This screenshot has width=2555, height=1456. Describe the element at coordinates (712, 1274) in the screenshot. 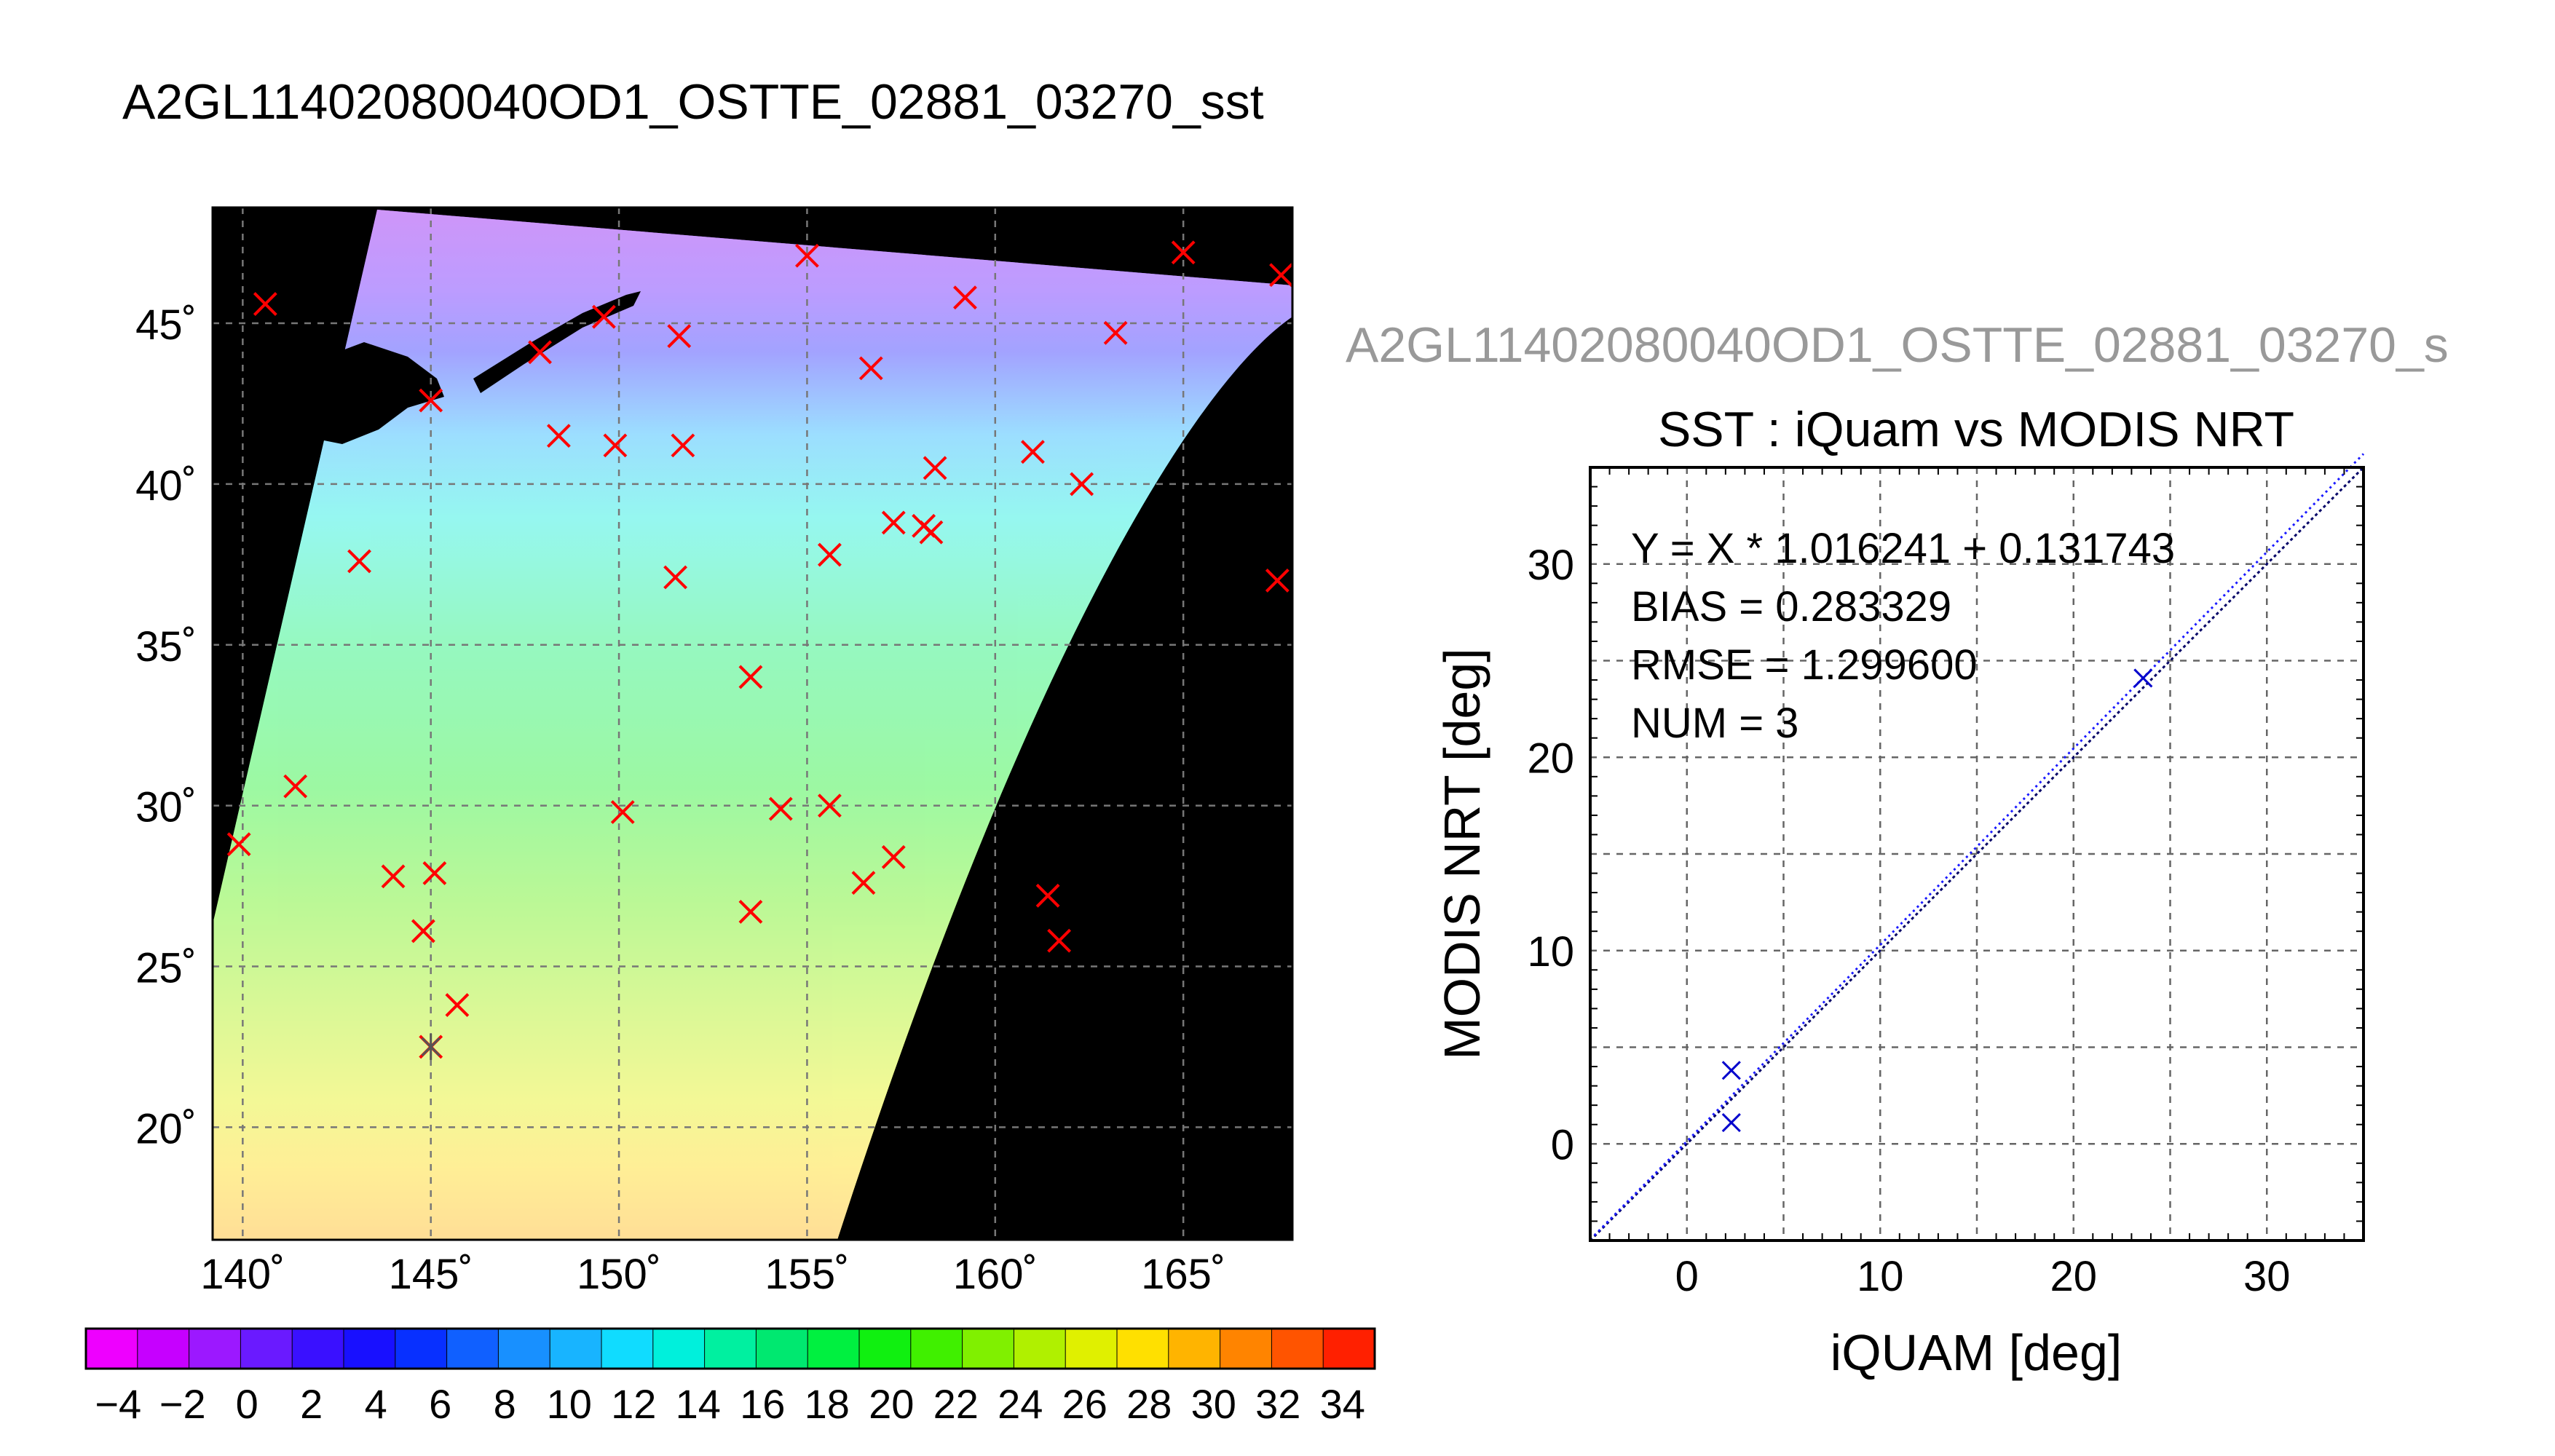

I see `lon-tick-labels: 140˚ 145˚ 150˚ 155˚ 160˚ 165˚` at that location.